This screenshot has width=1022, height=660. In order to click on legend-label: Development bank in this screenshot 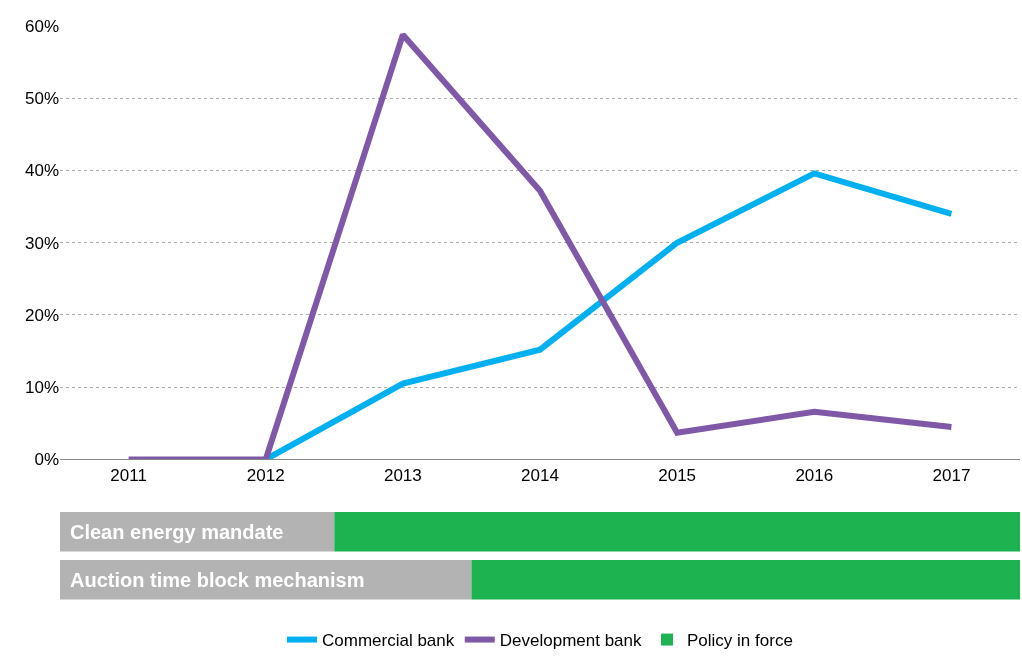, I will do `click(571, 641)`.